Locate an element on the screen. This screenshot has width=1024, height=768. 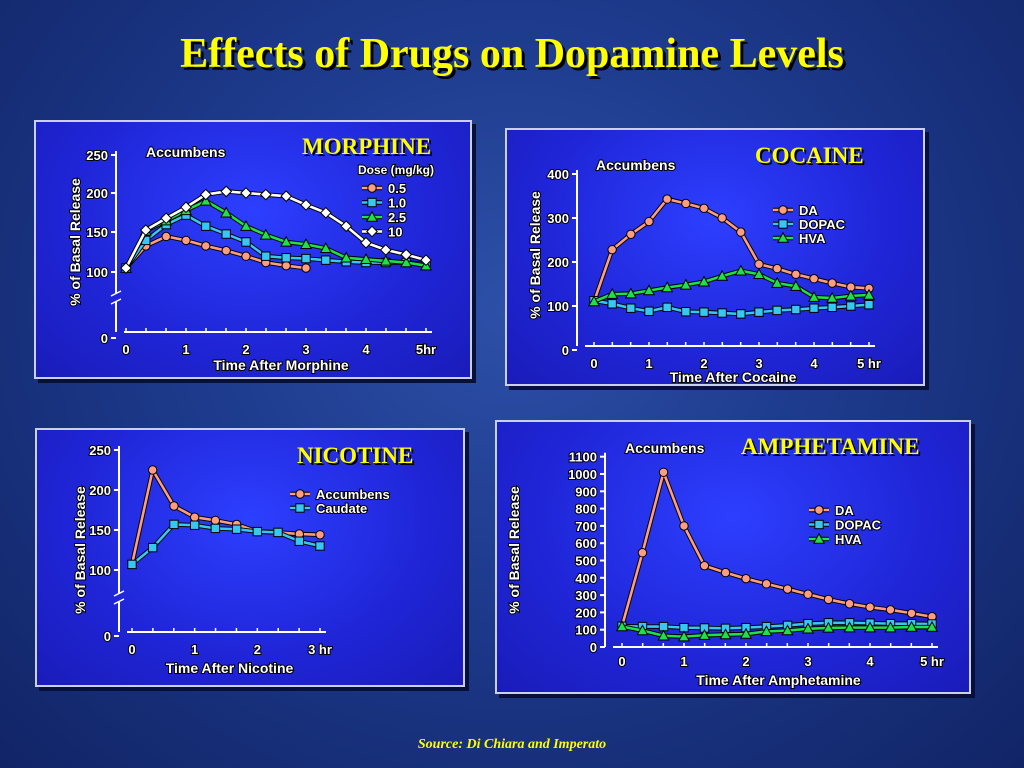
nicotine-series-0-line is located at coordinates (225, 516).